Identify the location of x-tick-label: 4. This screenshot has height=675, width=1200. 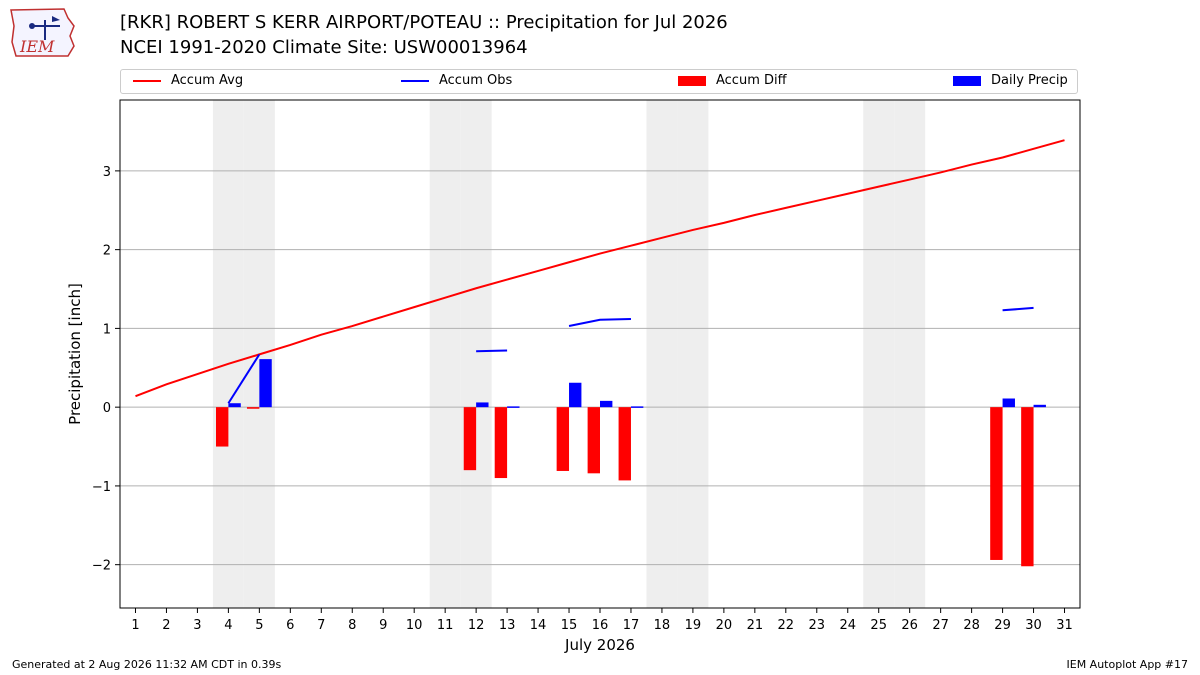
(228, 625).